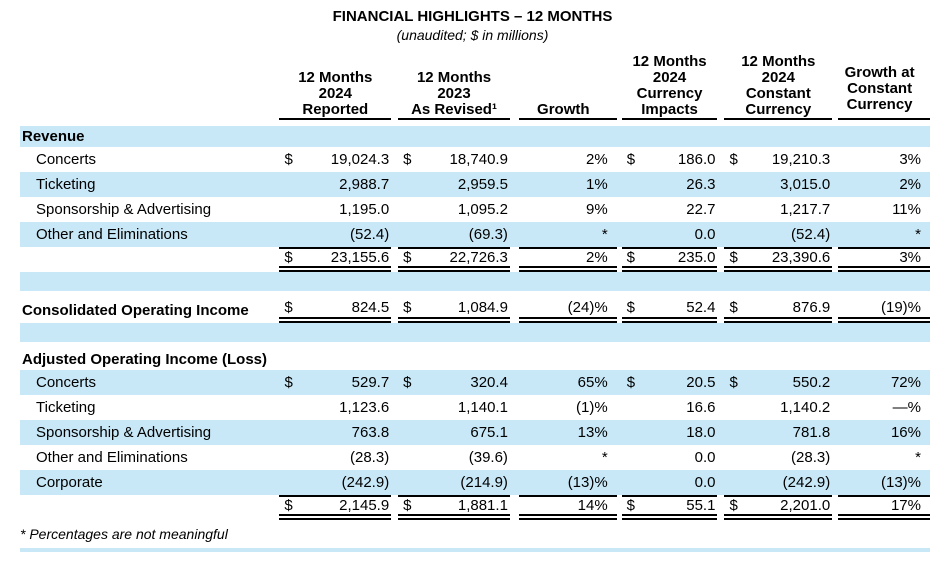  What do you see at coordinates (910, 184) in the screenshot?
I see `cell-growth-constant: 2%` at bounding box center [910, 184].